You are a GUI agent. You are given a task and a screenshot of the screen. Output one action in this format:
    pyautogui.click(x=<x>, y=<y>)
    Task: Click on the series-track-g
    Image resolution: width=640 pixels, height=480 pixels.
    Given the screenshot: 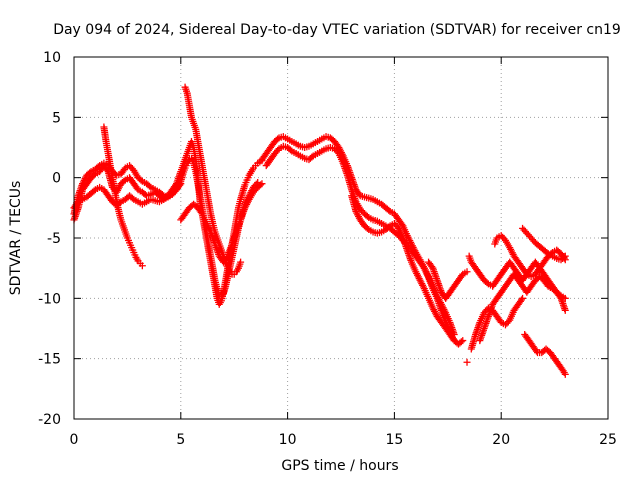 What is the action you would take?
    pyautogui.click(x=358, y=239)
    